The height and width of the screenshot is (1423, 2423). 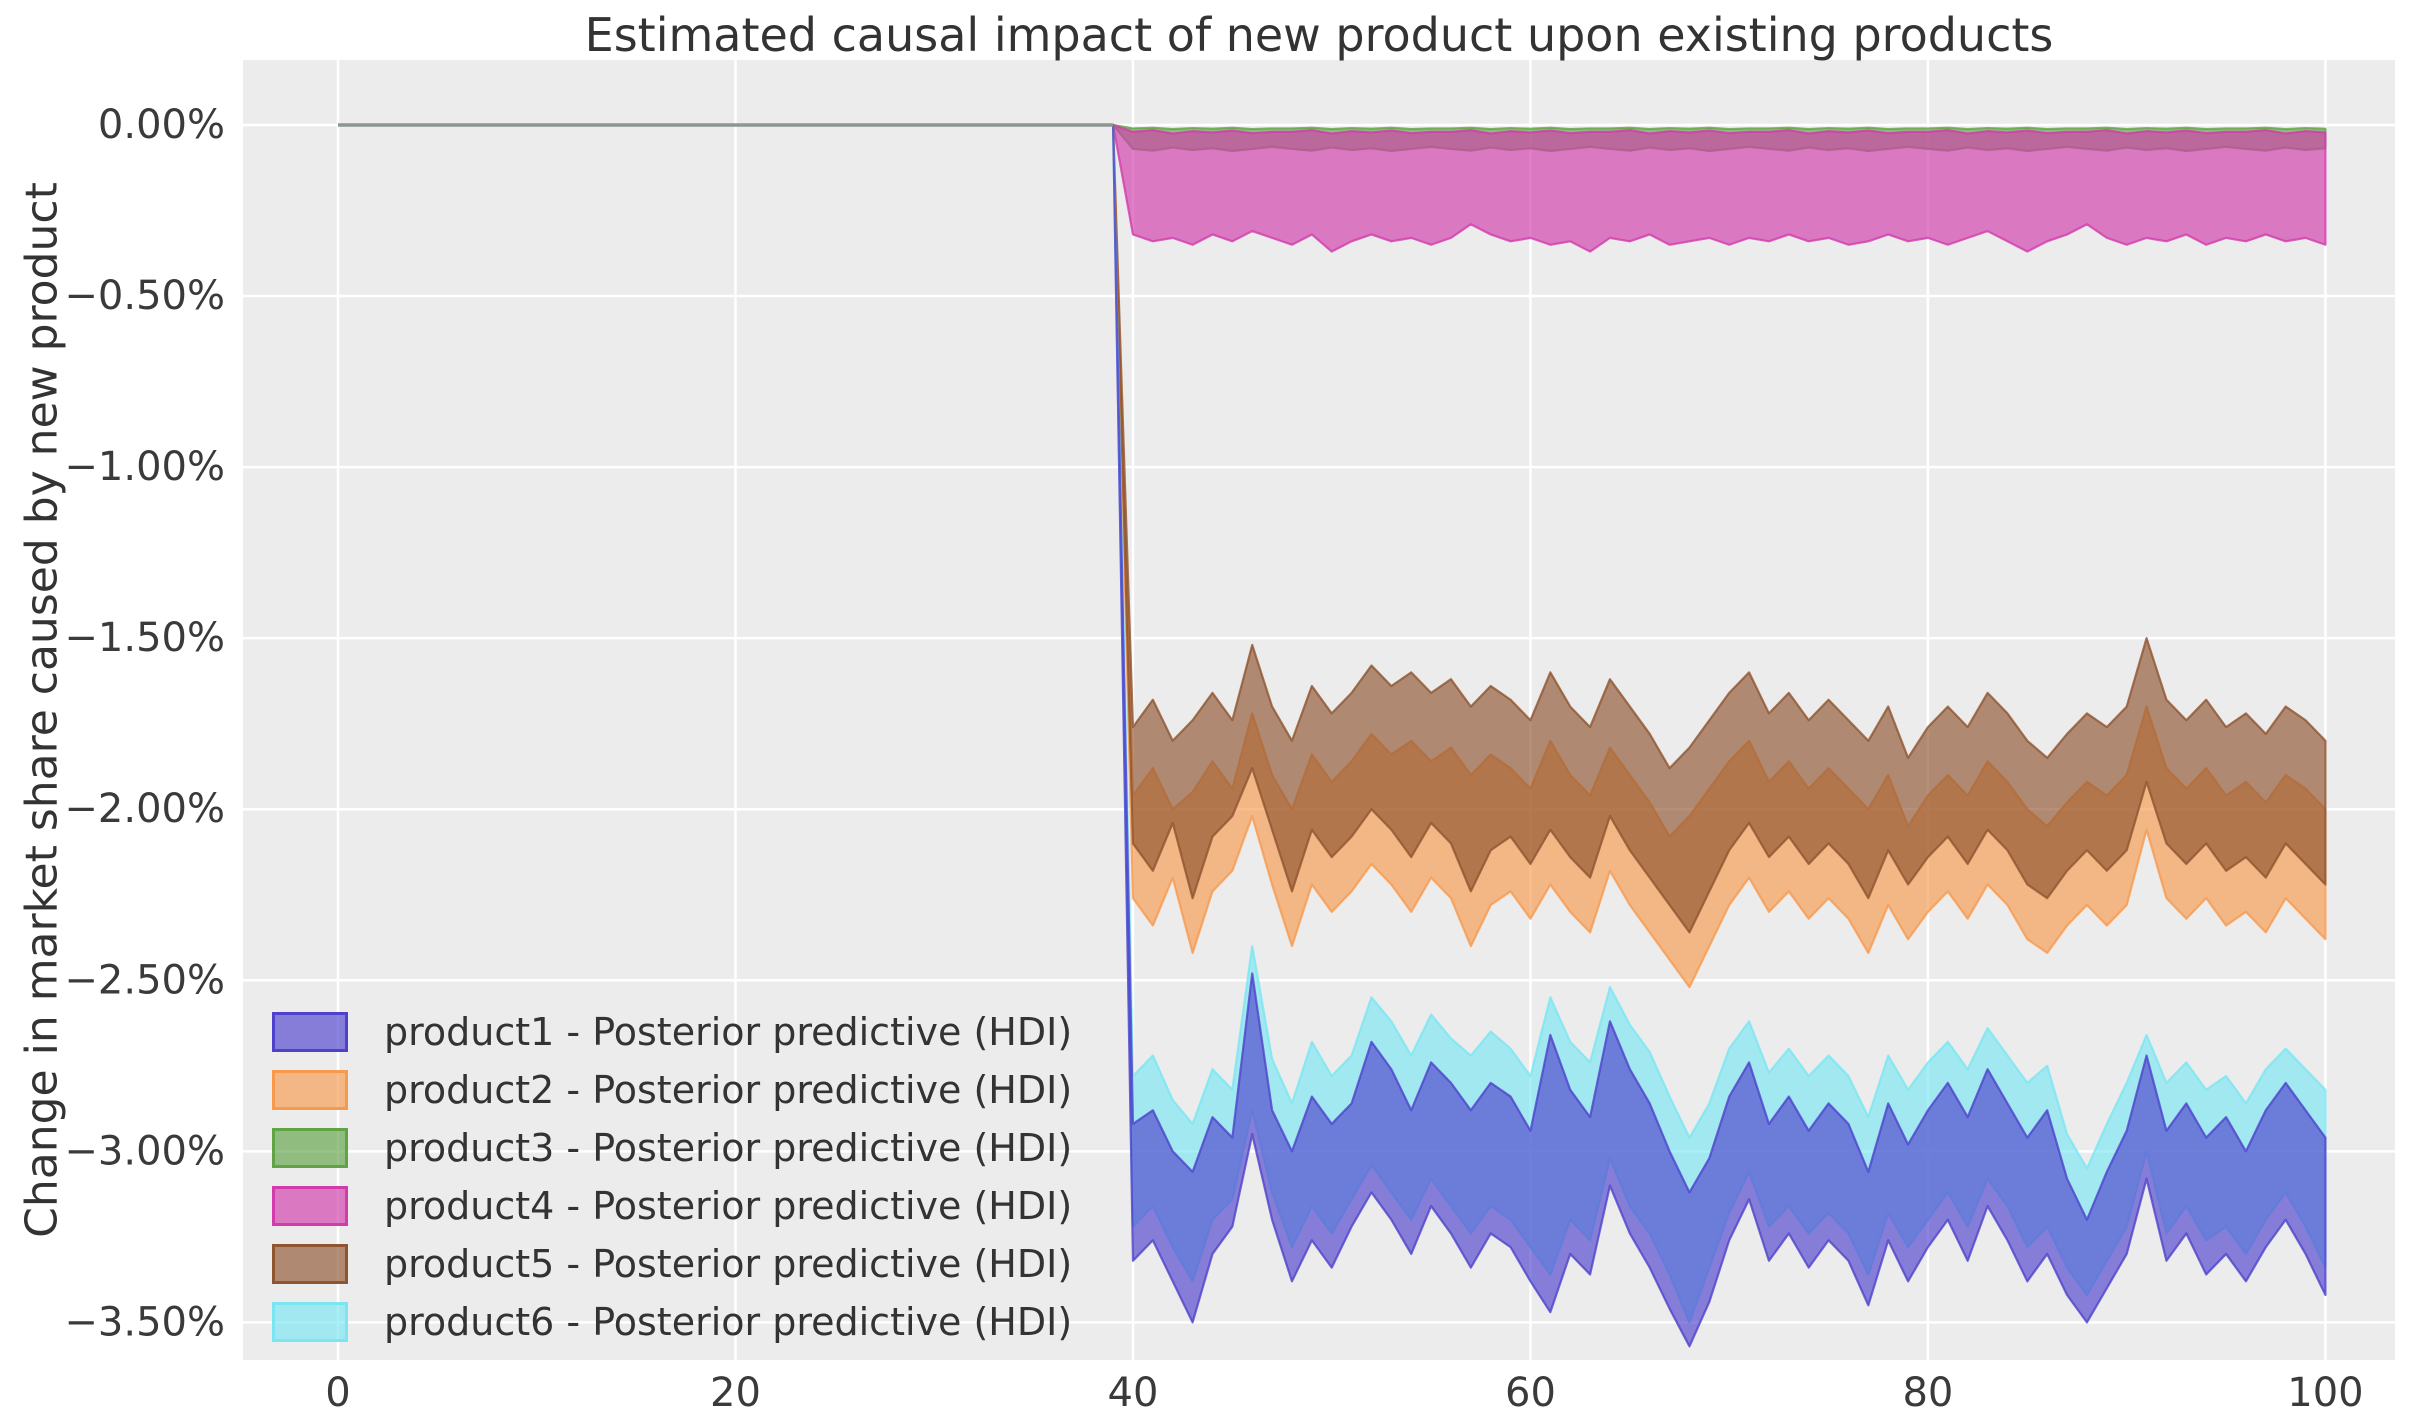 I want to click on legend-label-product6: product6 - Posterior predictive (HDI), so click(x=728, y=1322).